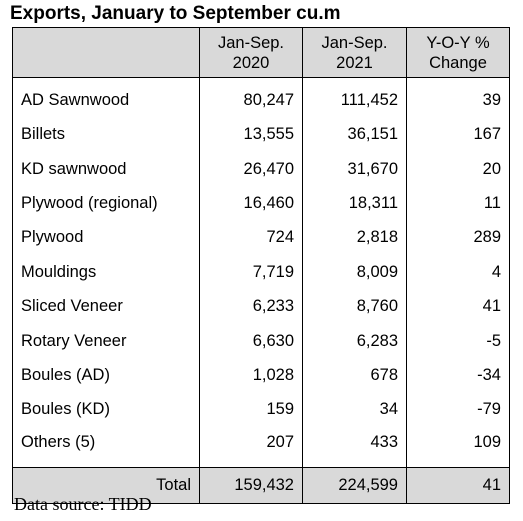 The width and height of the screenshot is (523, 521). I want to click on product-name-cell: Sliced Veneer, so click(106, 306).